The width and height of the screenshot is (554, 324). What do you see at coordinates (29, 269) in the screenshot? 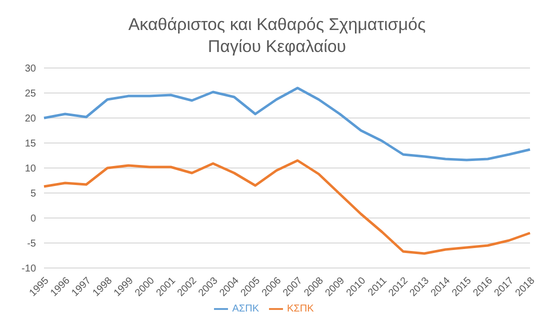
I see `y-tick-label: -10` at bounding box center [29, 269].